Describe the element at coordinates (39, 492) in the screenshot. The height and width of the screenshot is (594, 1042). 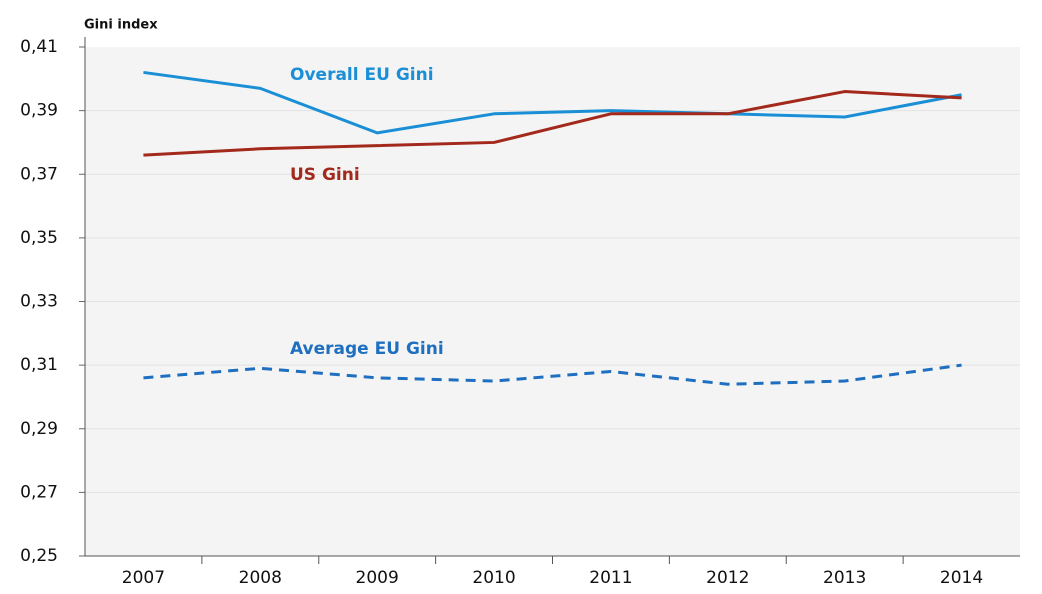
I see `y-tick-label: 0,27` at that location.